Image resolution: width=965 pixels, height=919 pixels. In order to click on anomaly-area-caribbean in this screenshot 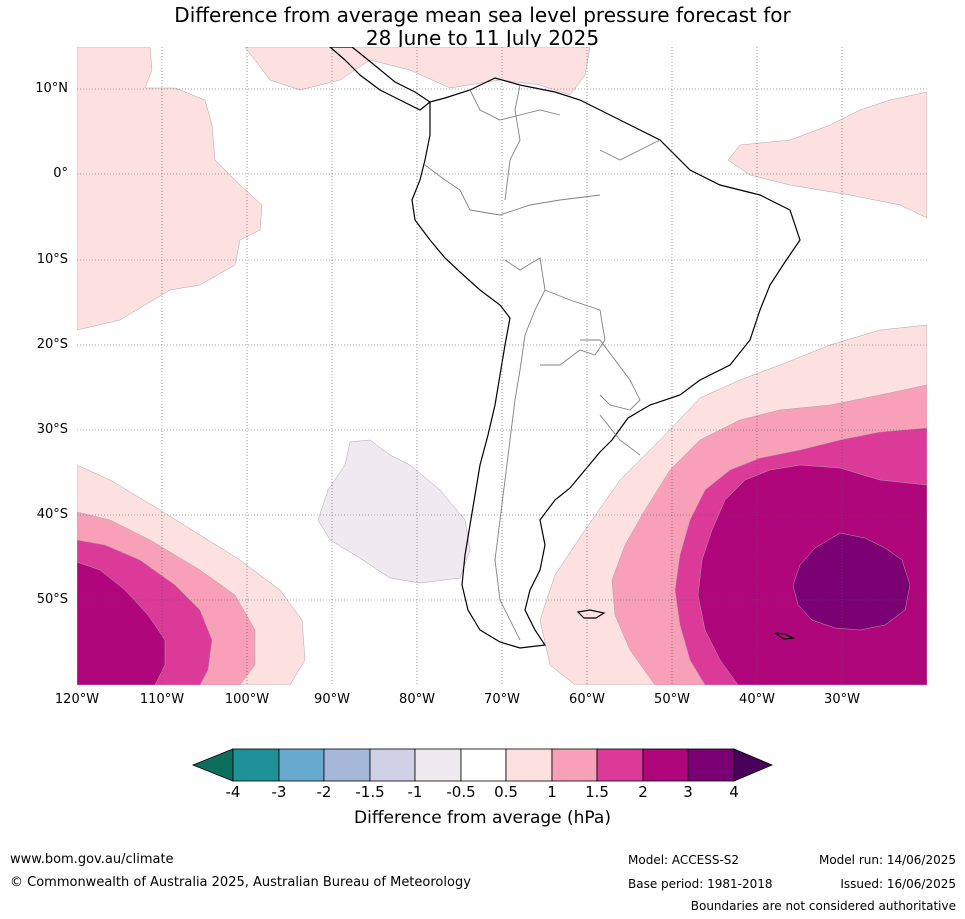, I will do `click(417, 71)`.